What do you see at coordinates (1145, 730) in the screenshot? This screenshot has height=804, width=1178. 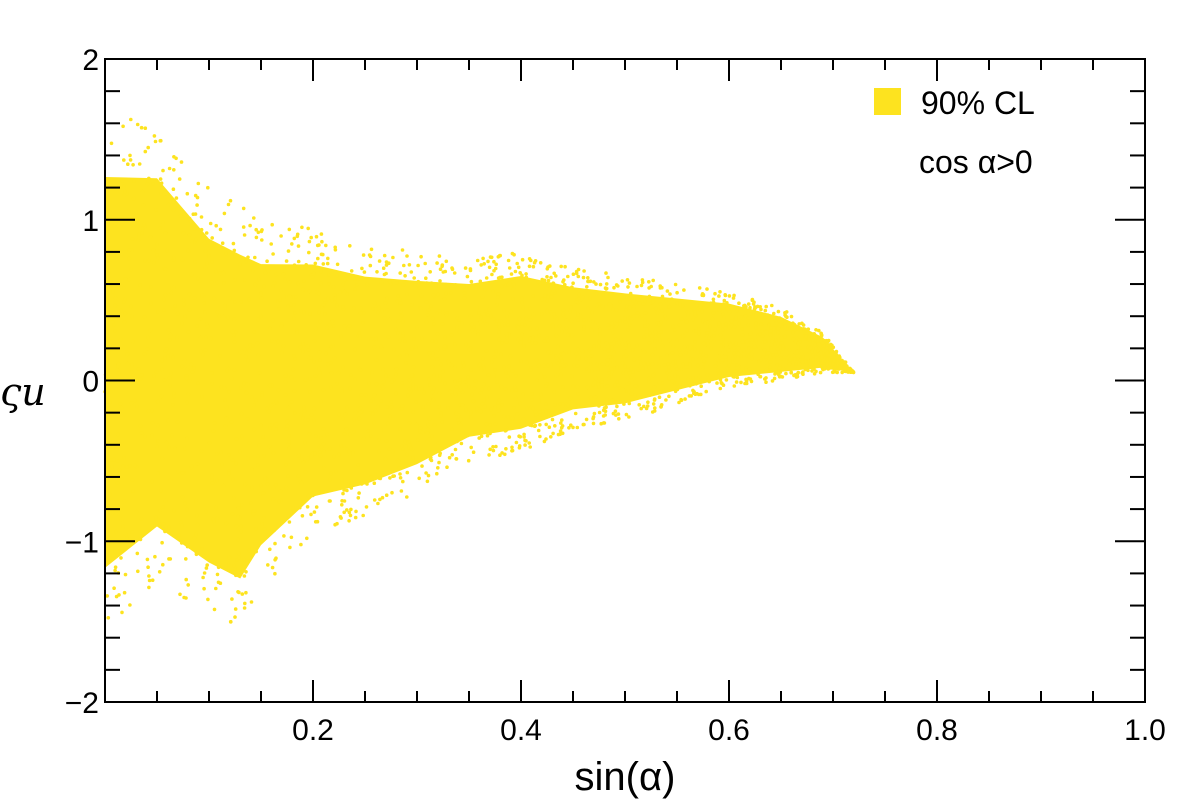 I see `x-tick-label: 1.0` at bounding box center [1145, 730].